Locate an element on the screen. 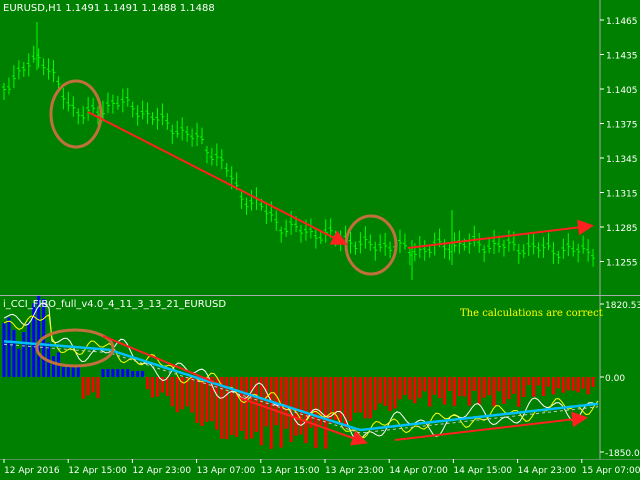 This screenshot has width=640, height=480. price-label: 1.1405 is located at coordinates (622, 91).